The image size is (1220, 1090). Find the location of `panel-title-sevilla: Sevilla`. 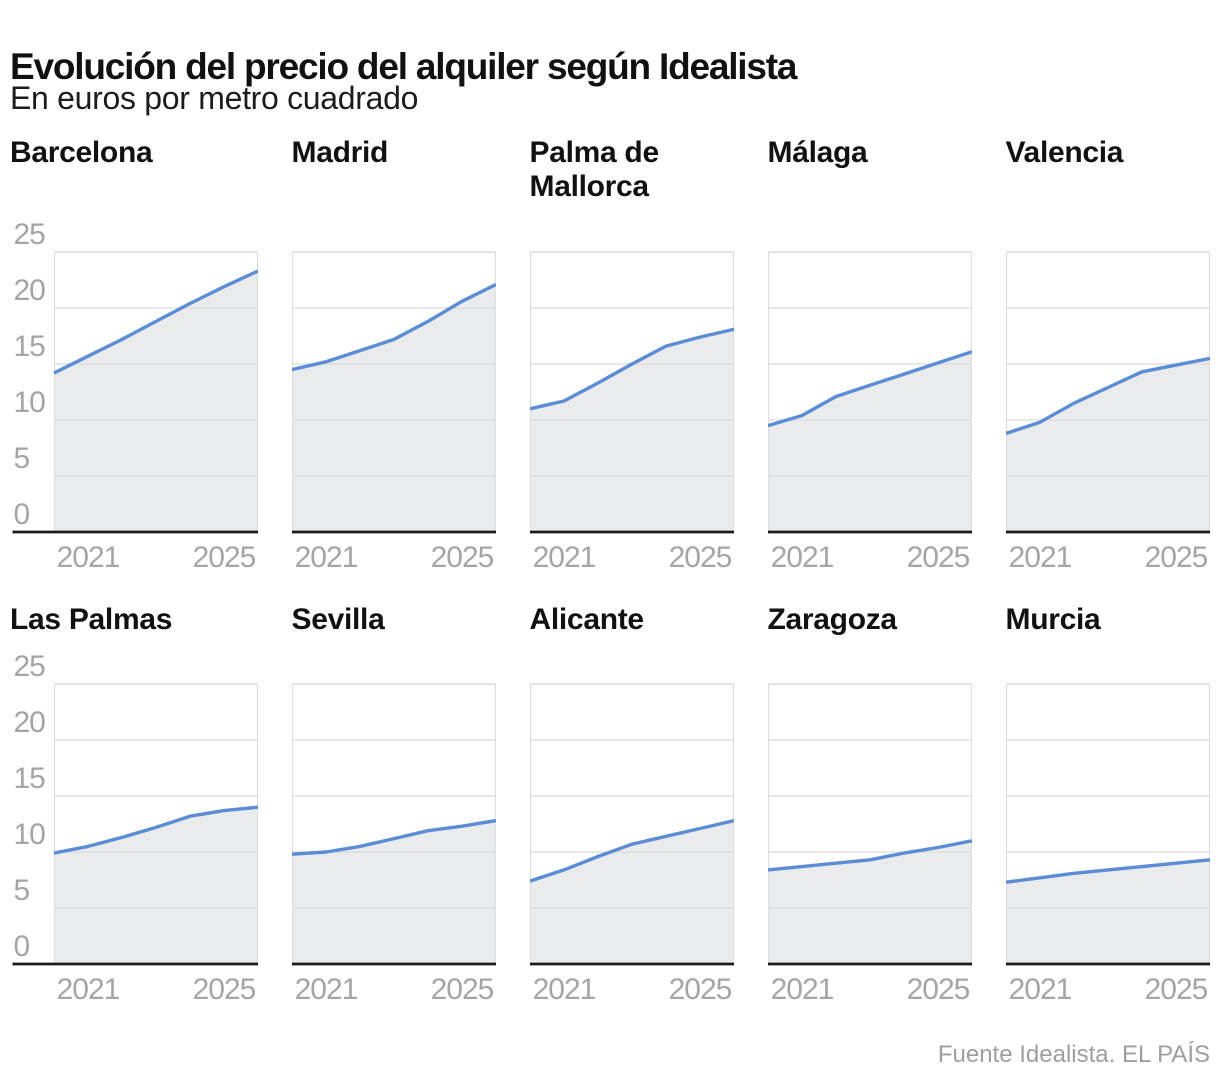

panel-title-sevilla: Sevilla is located at coordinates (338, 619).